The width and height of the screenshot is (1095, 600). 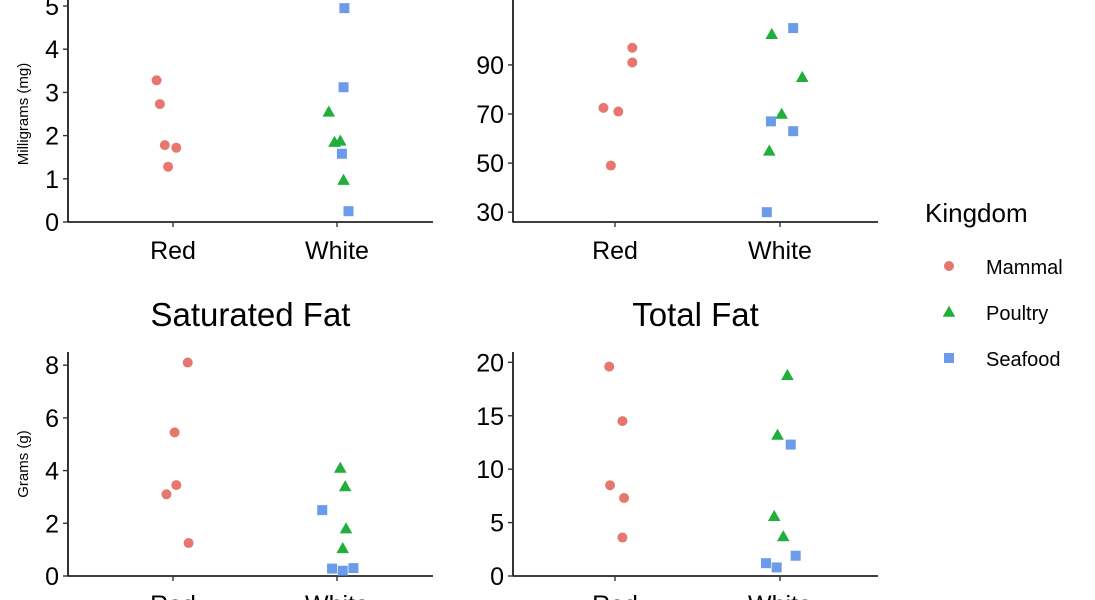 What do you see at coordinates (1017, 314) in the screenshot?
I see `legend-label: Poultry` at bounding box center [1017, 314].